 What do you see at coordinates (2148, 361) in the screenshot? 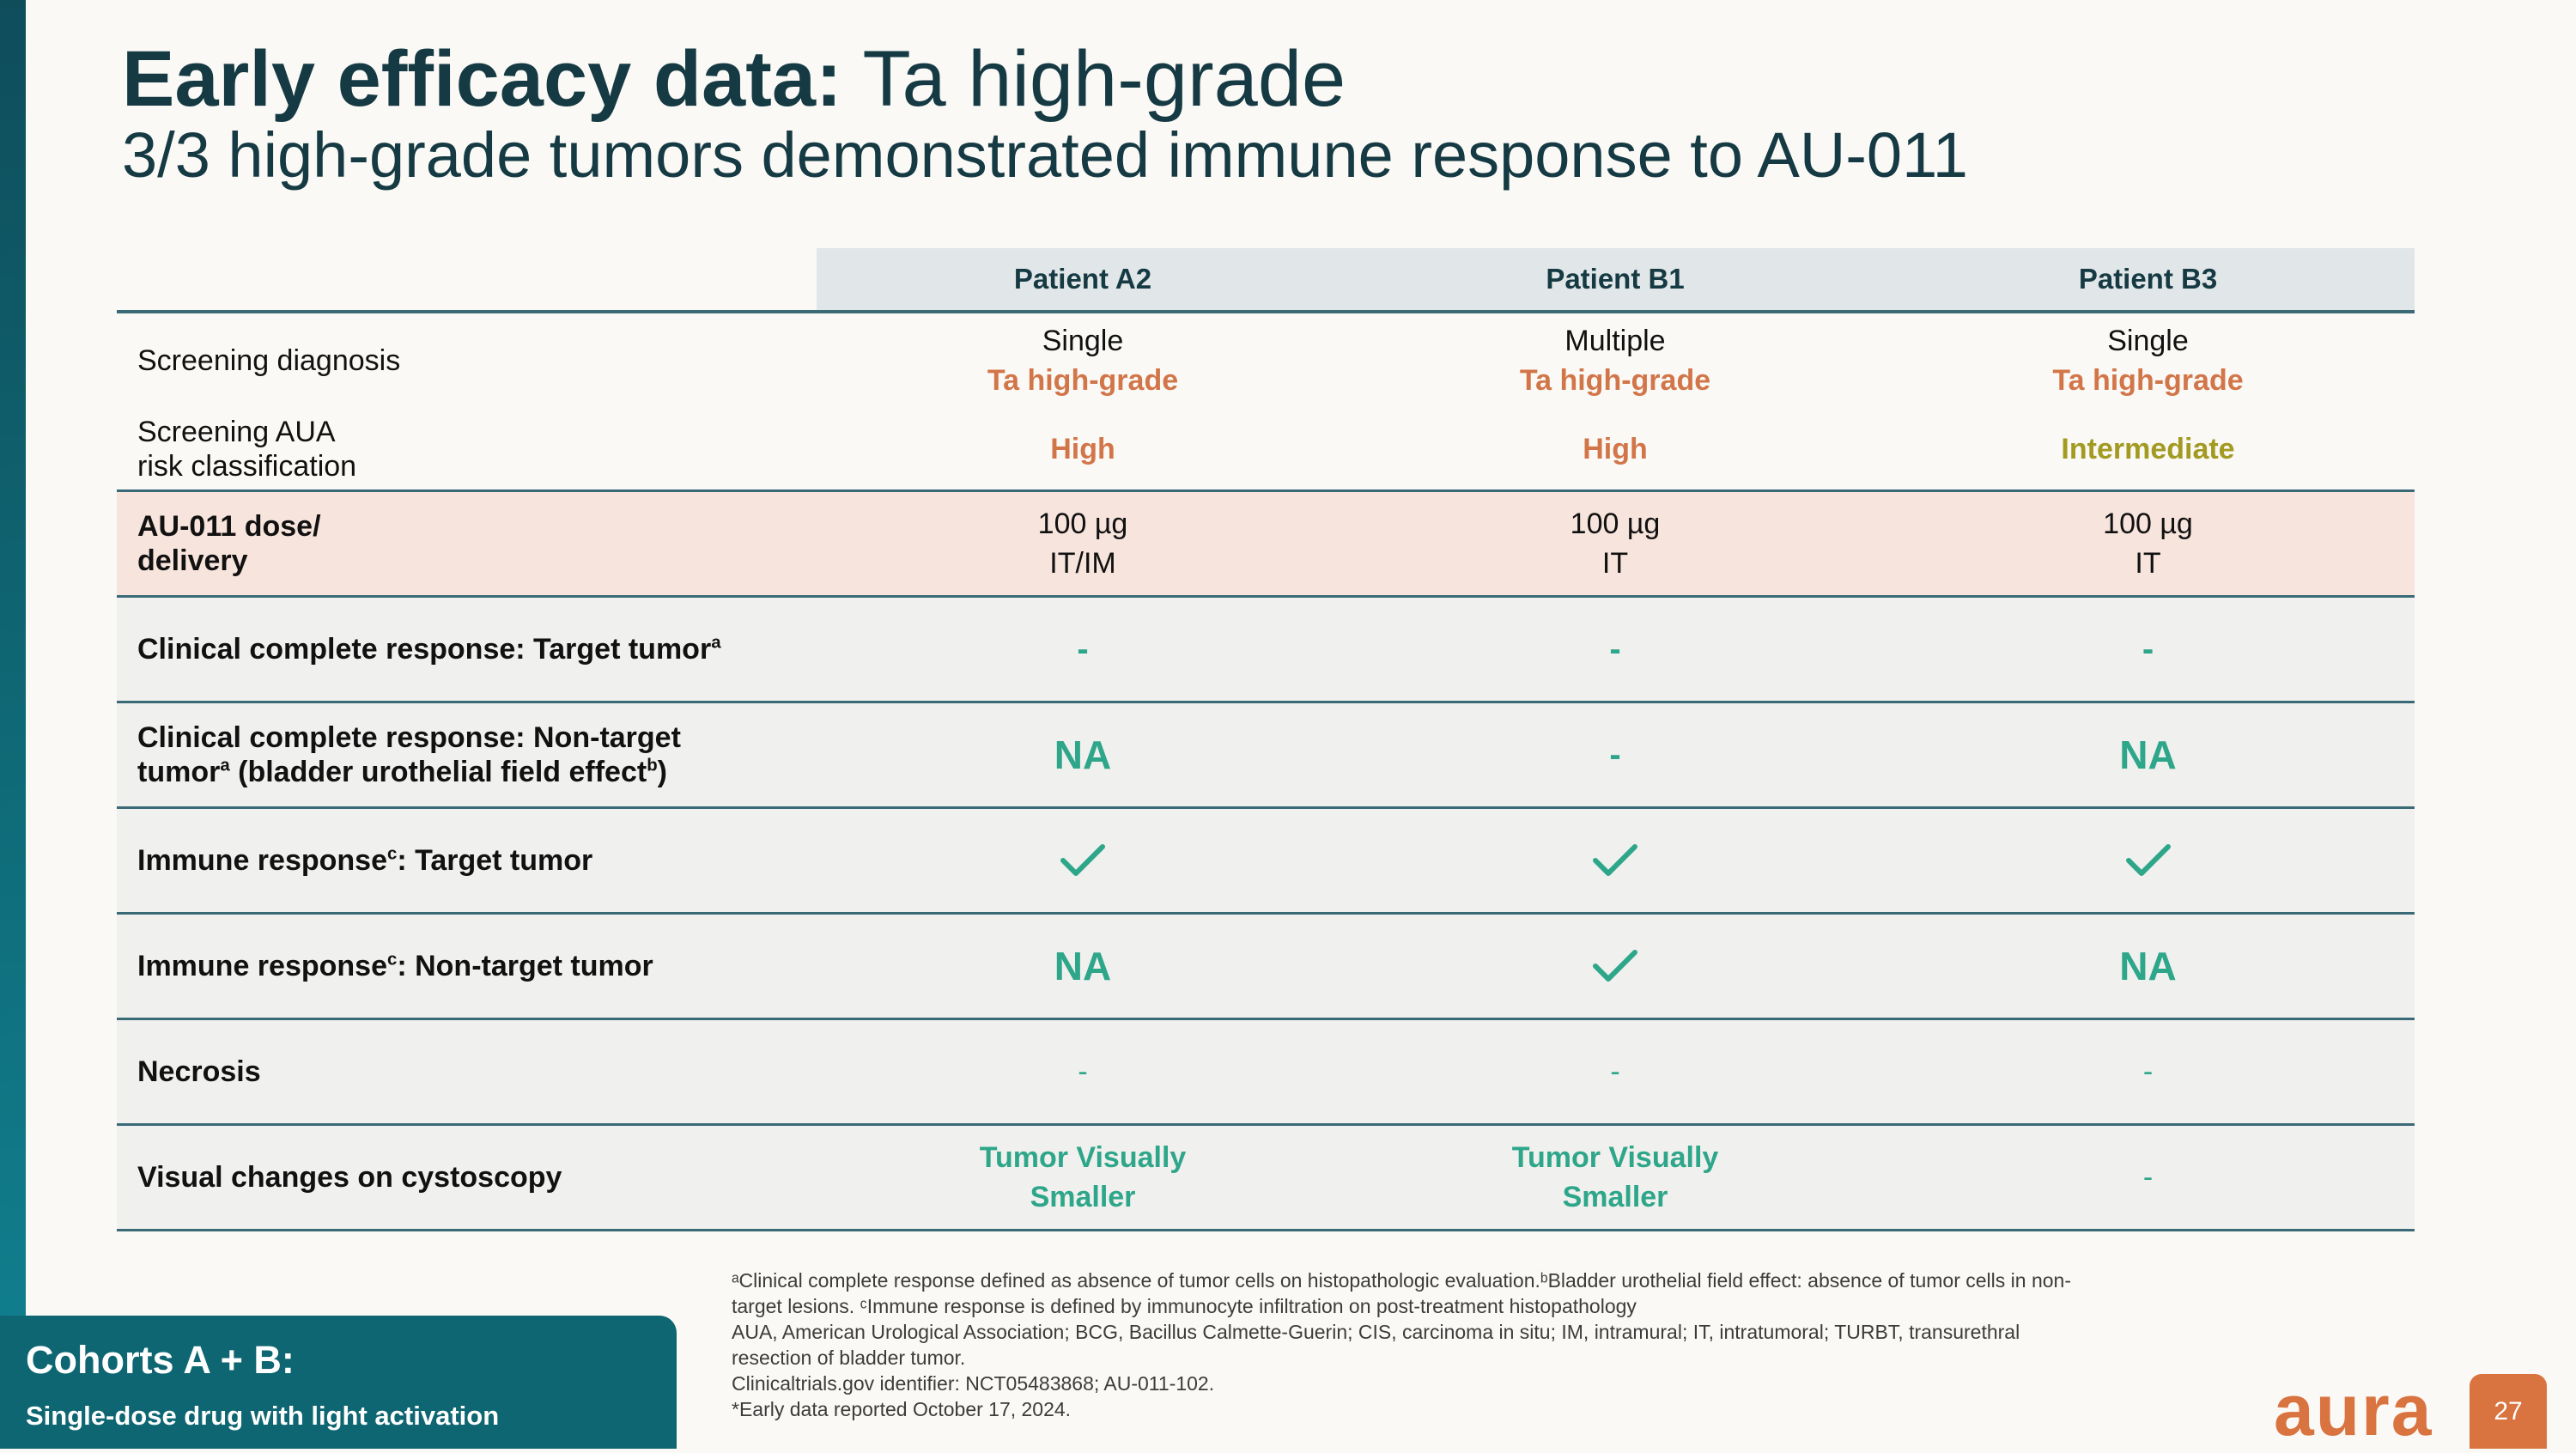
I see `cell-b3: Single Ta high-grade` at bounding box center [2148, 361].